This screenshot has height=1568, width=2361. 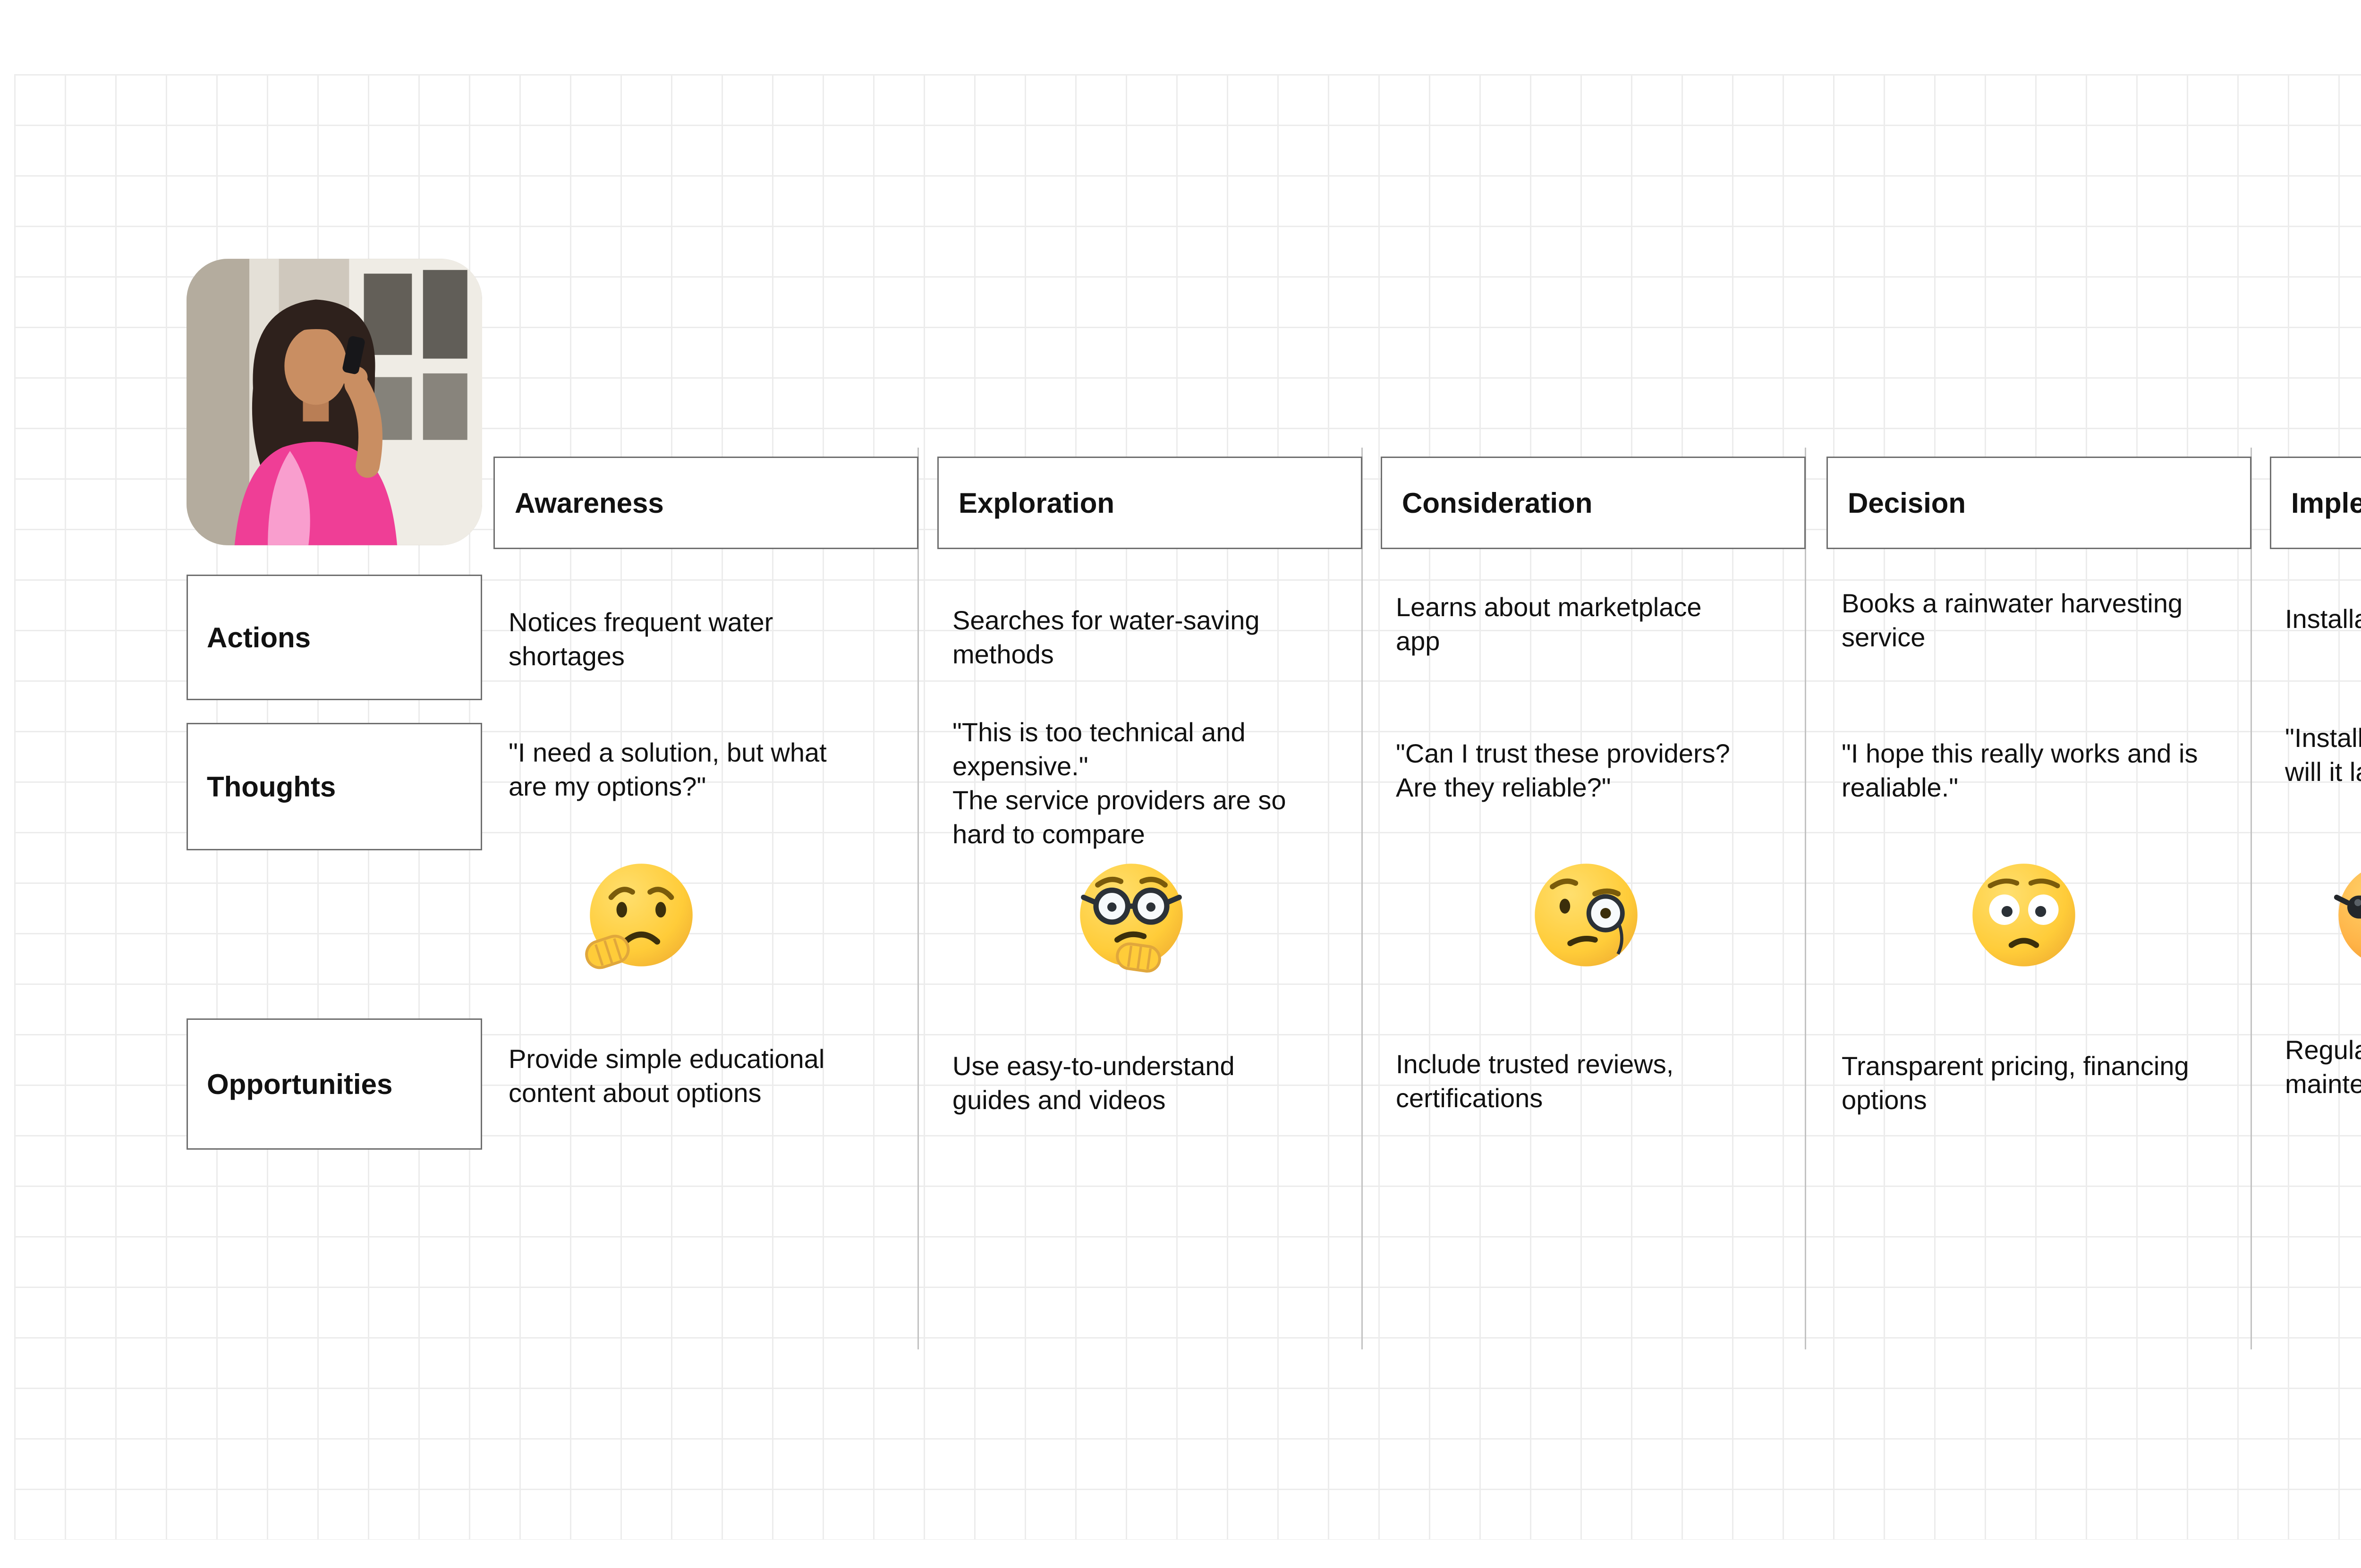 I want to click on stage-title: Exploration, so click(x=1037, y=503).